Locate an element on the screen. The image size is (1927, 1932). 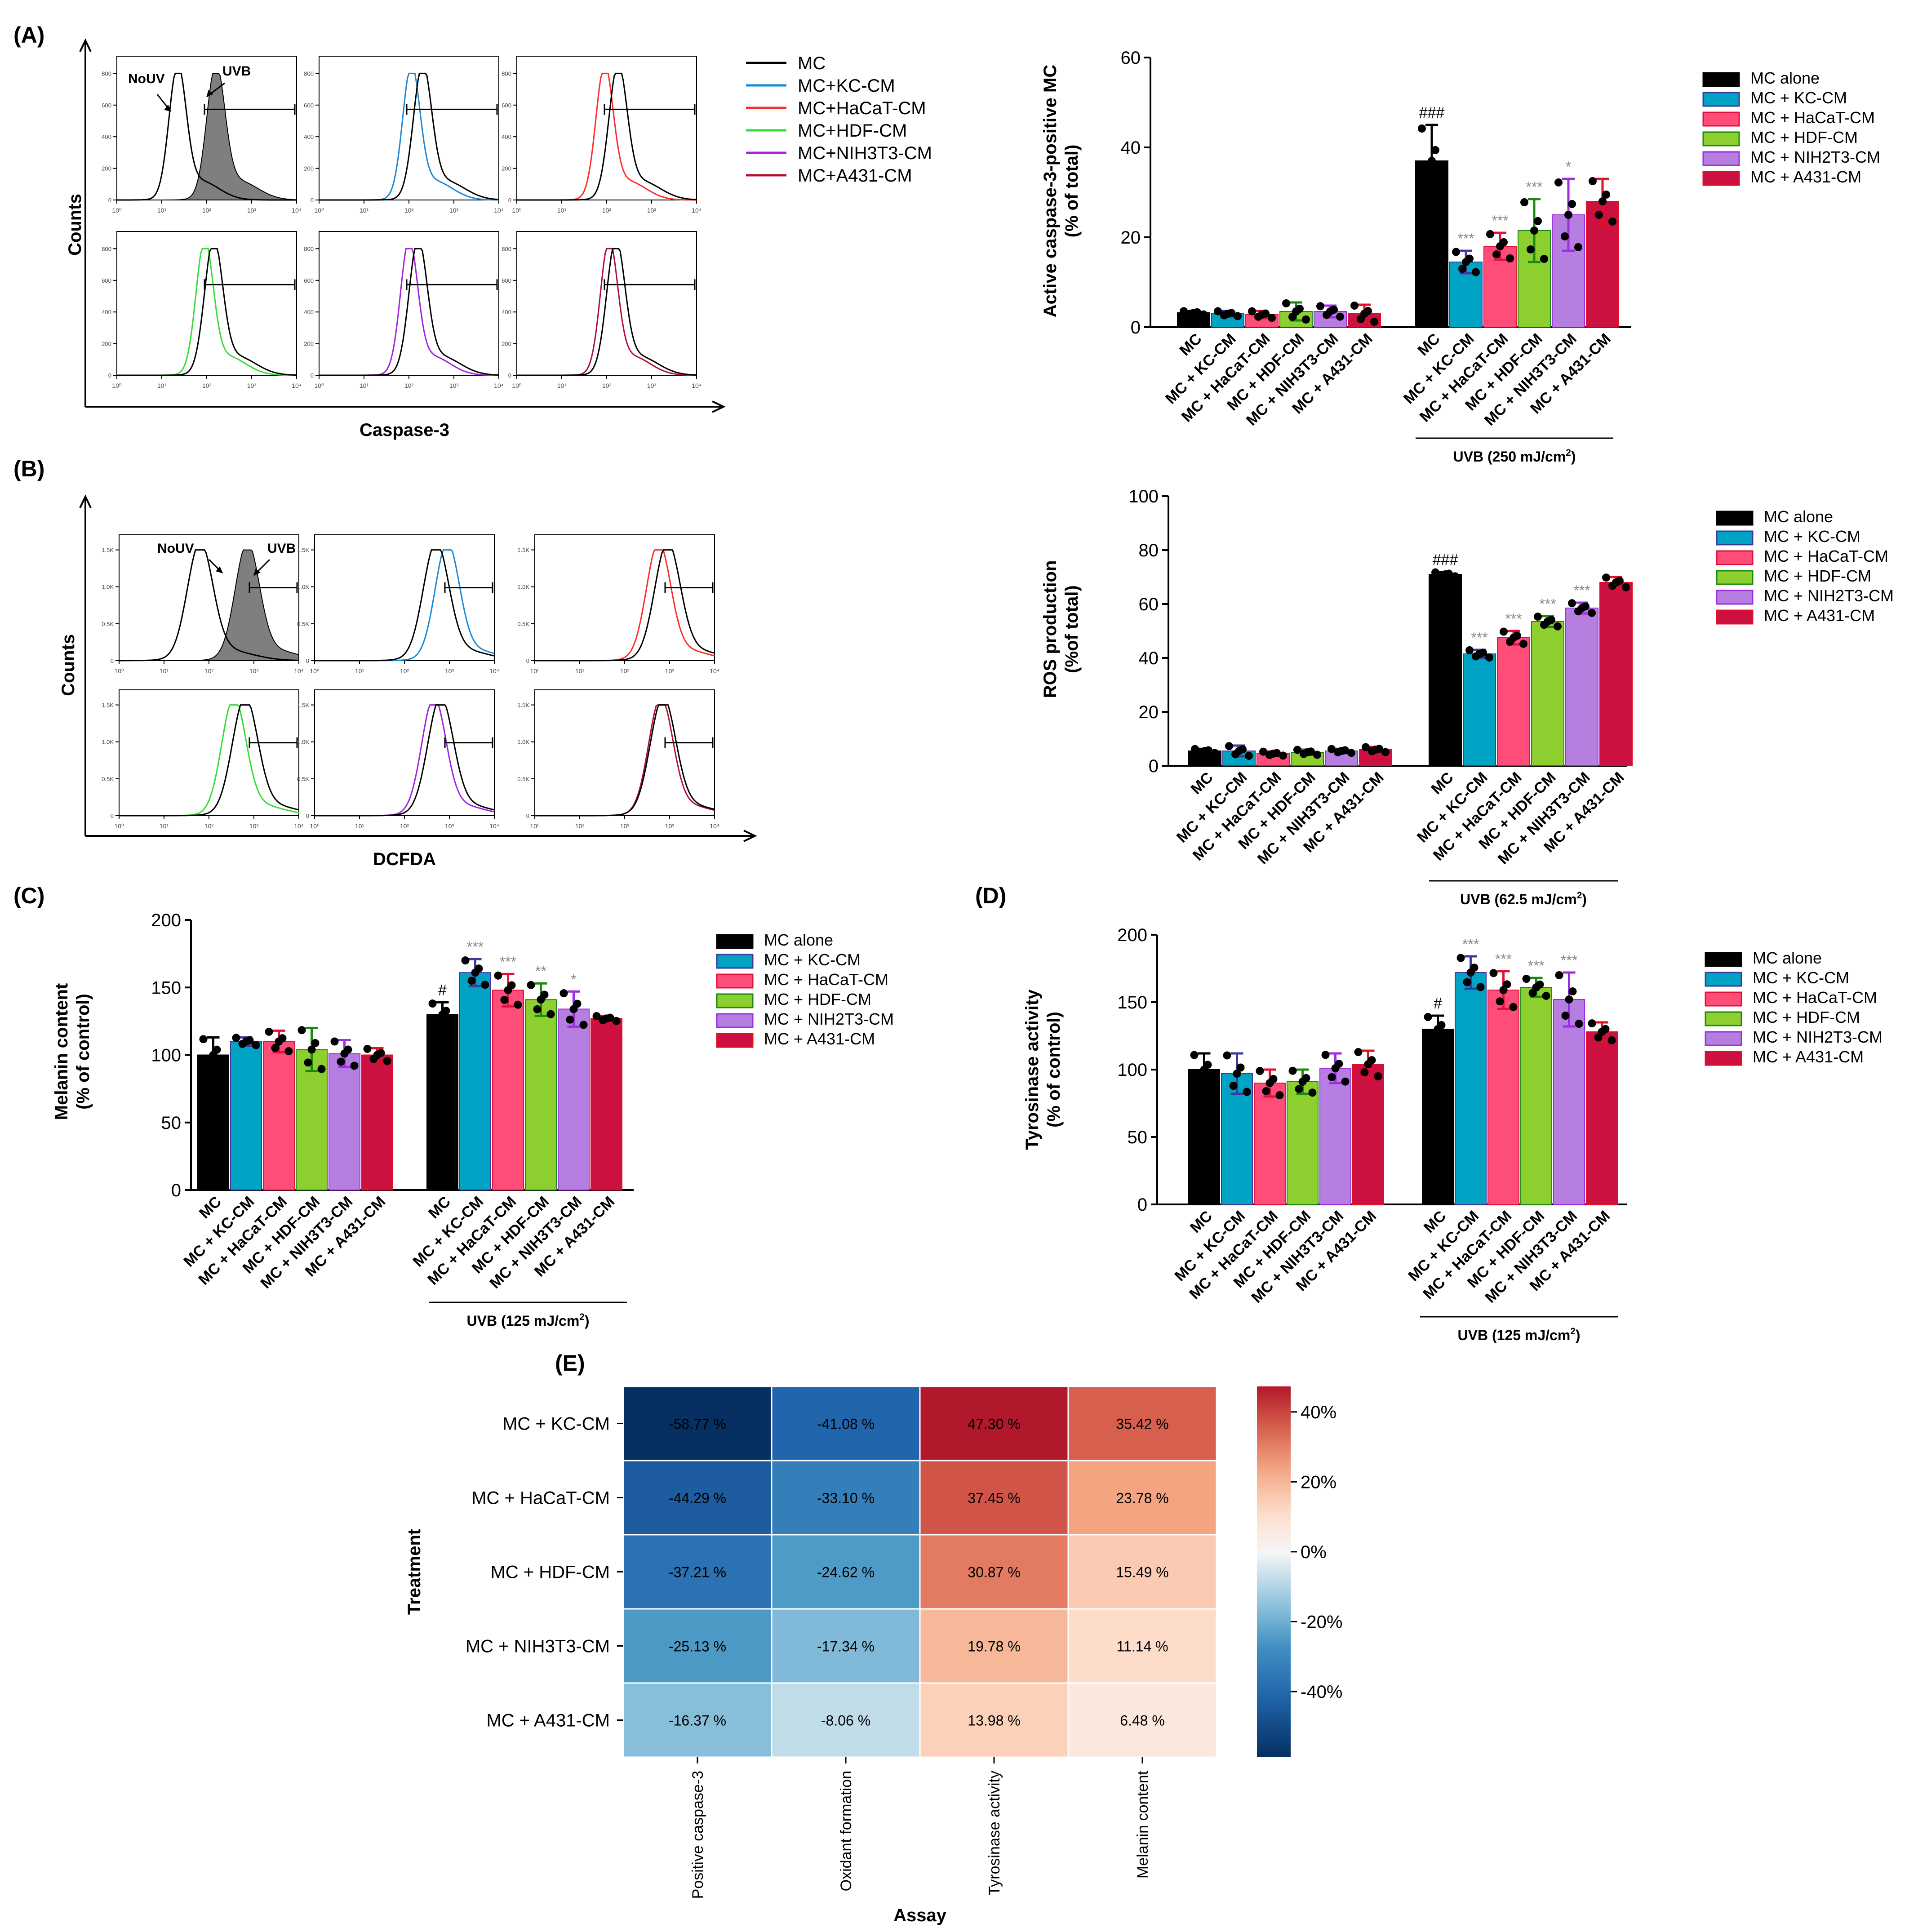
heatmap-cell-label: -44.29 % is located at coordinates (697, 1498).